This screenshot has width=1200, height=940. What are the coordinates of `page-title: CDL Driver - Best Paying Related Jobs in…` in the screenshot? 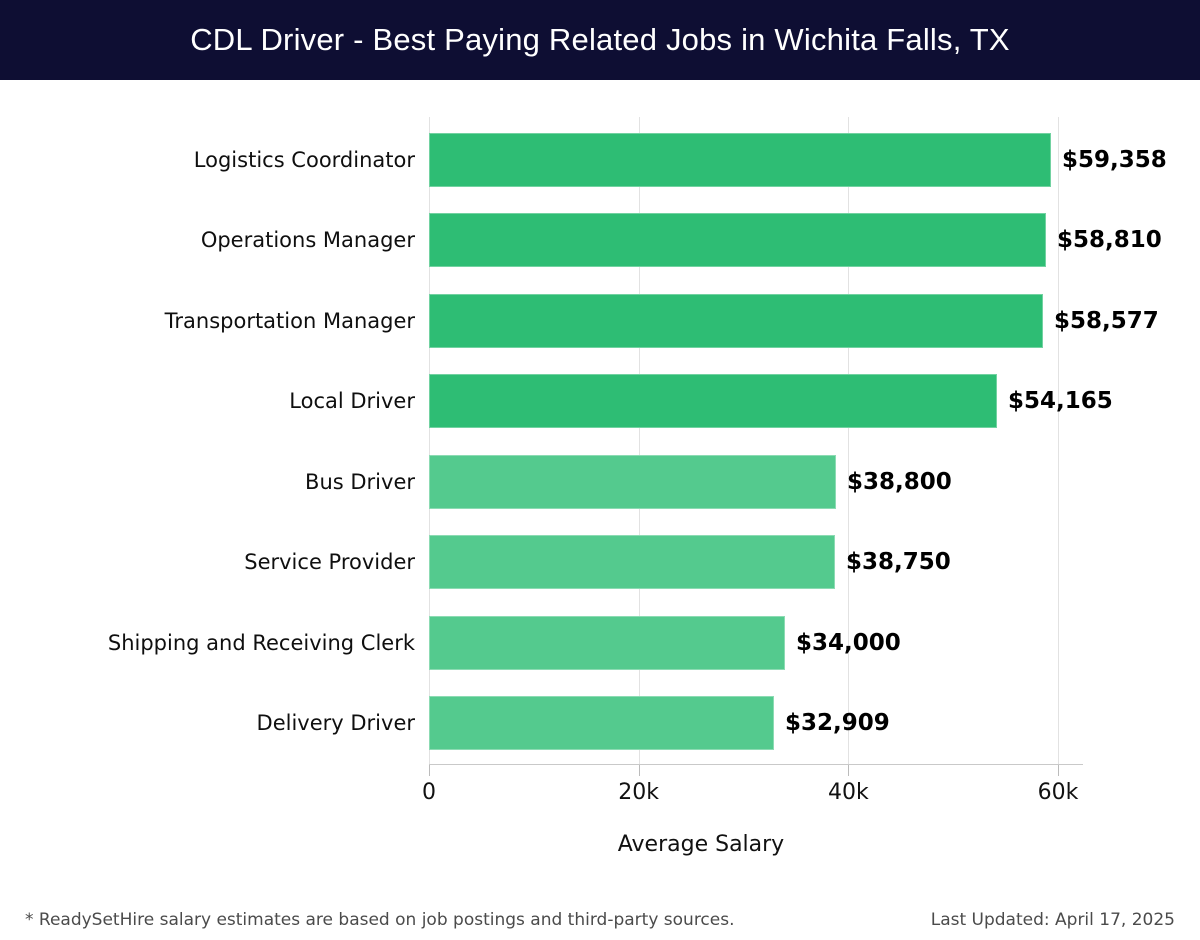 It's located at (600, 39).